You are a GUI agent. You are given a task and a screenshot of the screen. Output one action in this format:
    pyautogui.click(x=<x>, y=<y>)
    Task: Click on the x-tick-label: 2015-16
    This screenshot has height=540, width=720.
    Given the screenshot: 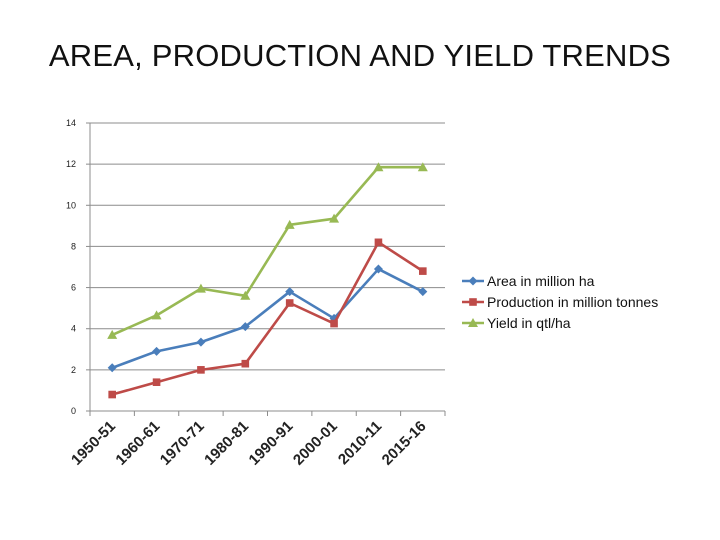 What is the action you would take?
    pyautogui.click(x=404, y=443)
    